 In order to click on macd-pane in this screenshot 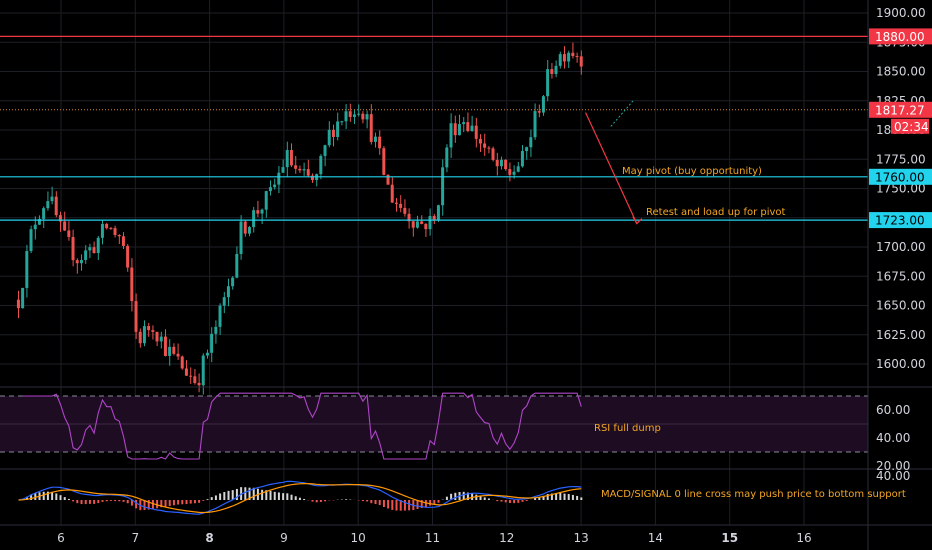, I will do `click(300, 497)`.